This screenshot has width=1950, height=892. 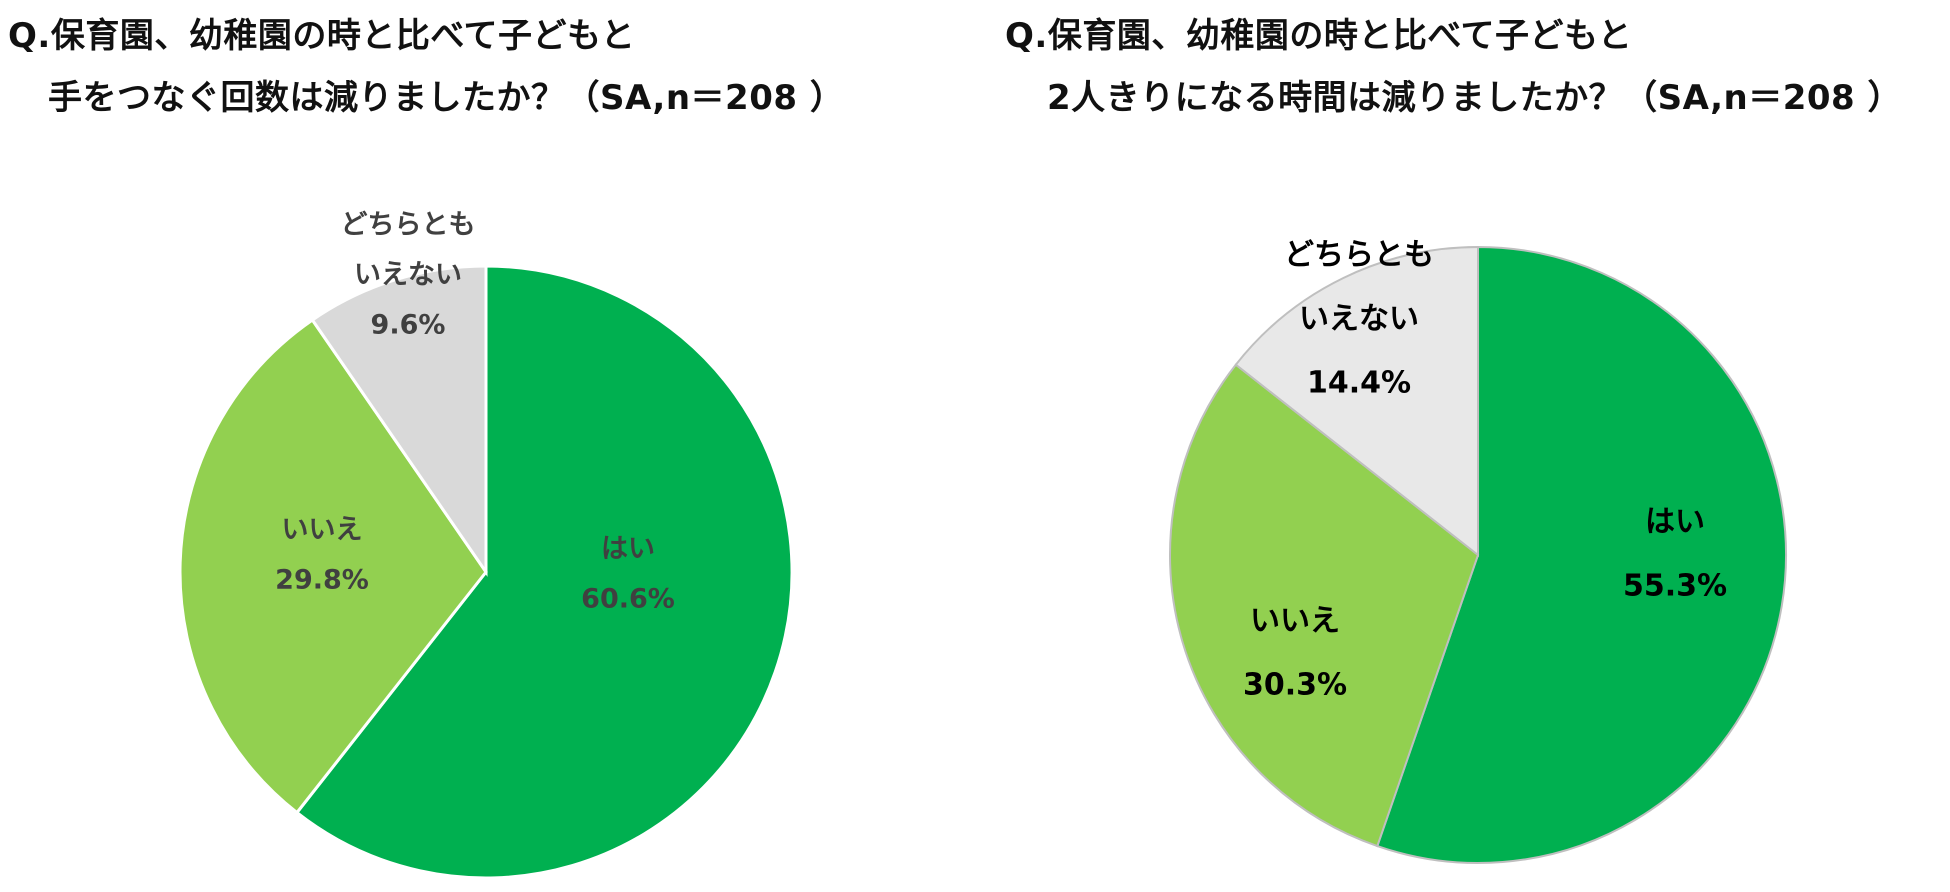 I want to click on slice-value-label: 55.3%, so click(x=1675, y=586).